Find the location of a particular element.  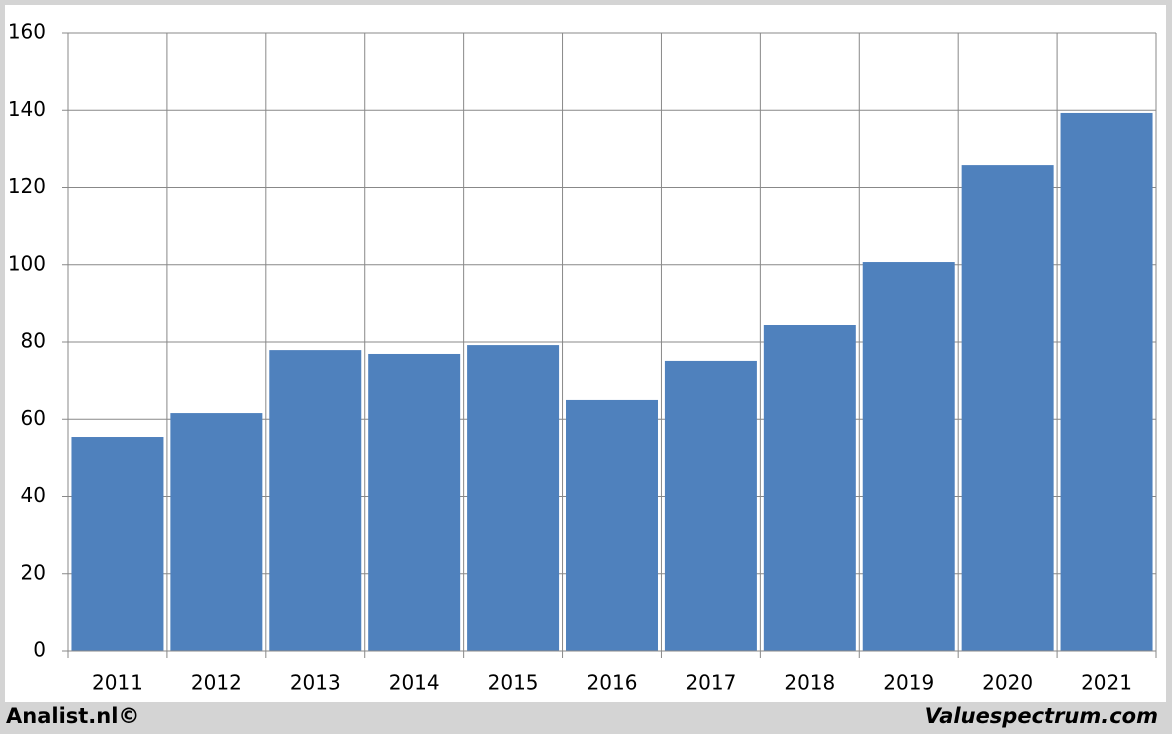

y-tick-label: 60 is located at coordinates (33, 418).